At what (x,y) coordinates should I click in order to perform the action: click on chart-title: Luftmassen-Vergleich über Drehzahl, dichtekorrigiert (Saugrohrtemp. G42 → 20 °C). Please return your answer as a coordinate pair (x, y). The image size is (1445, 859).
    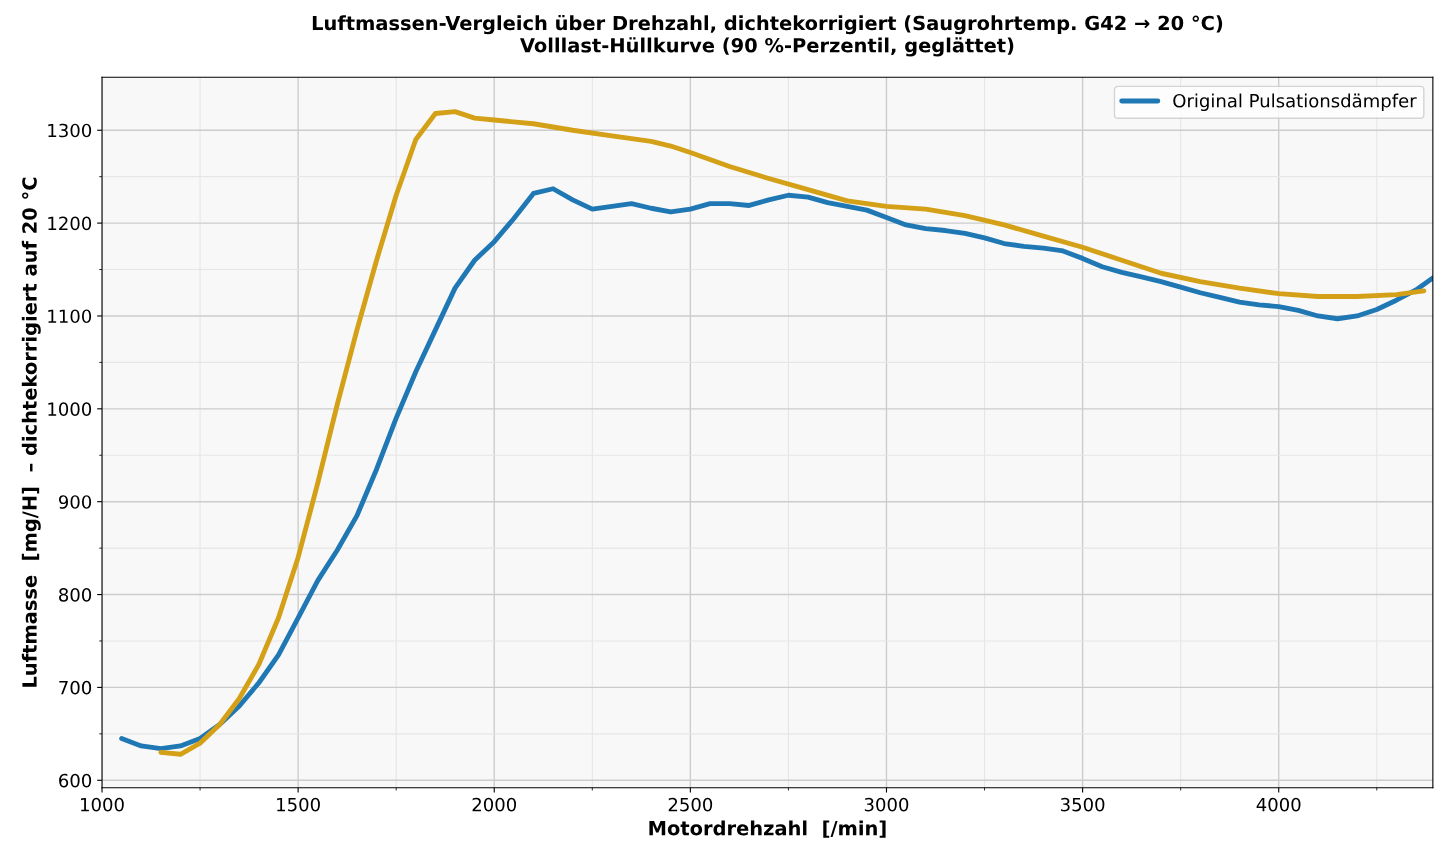
    Looking at the image, I should click on (767, 25).